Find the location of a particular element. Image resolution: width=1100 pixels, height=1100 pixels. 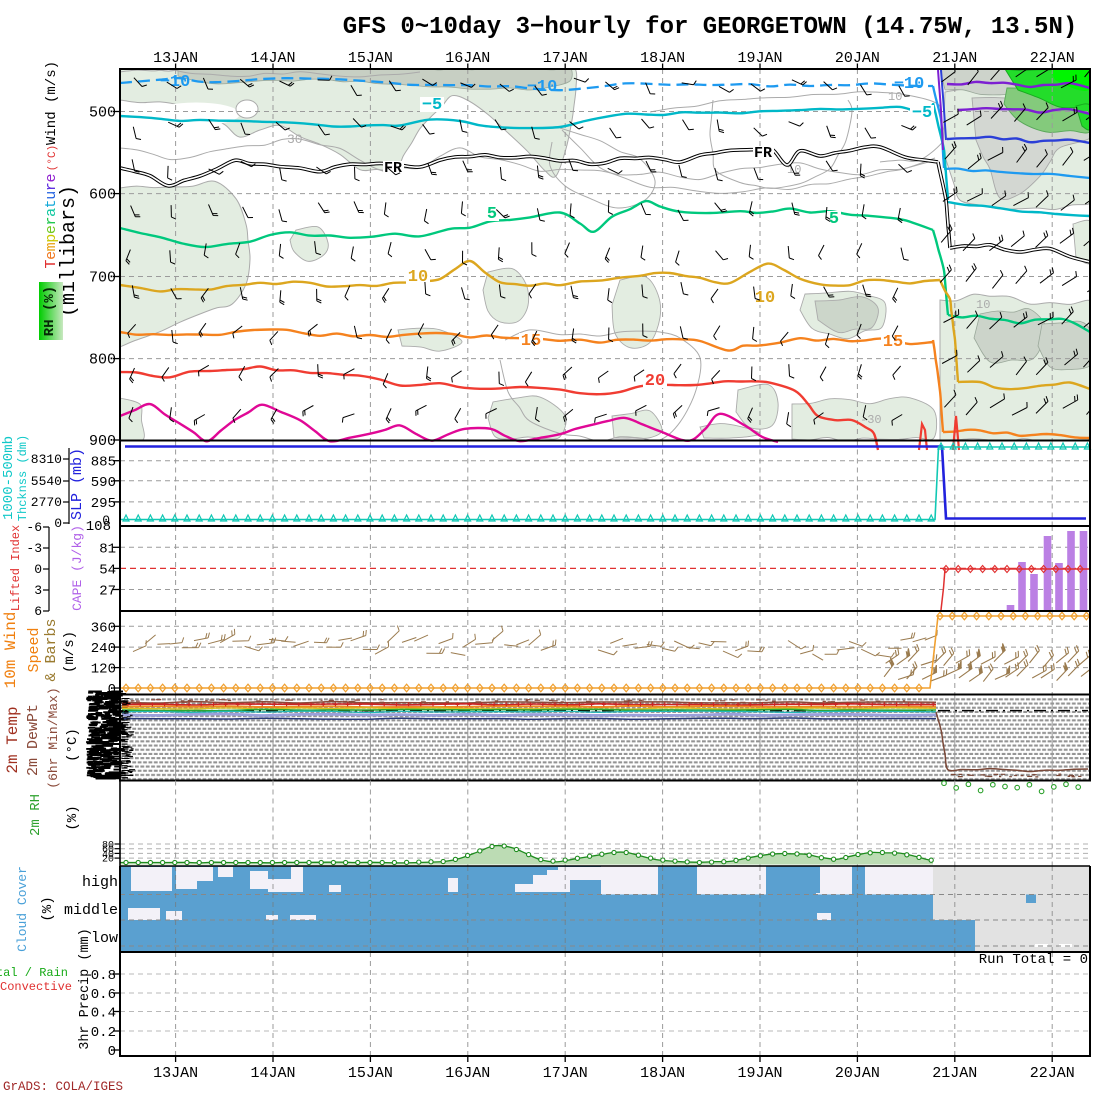

svg-text: 5 is located at coordinates (492, 214).